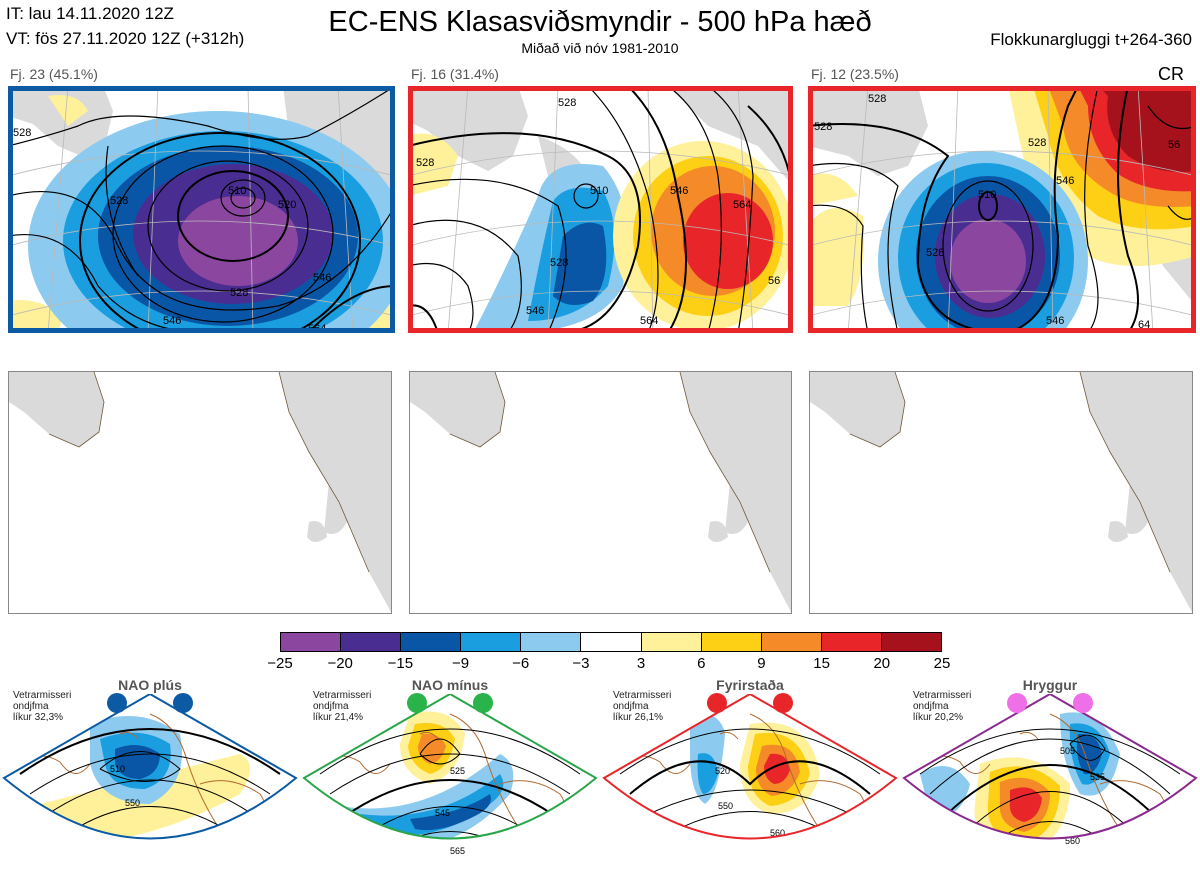  I want to click on regime-stat-line: líkur 21,4%, so click(338, 717).